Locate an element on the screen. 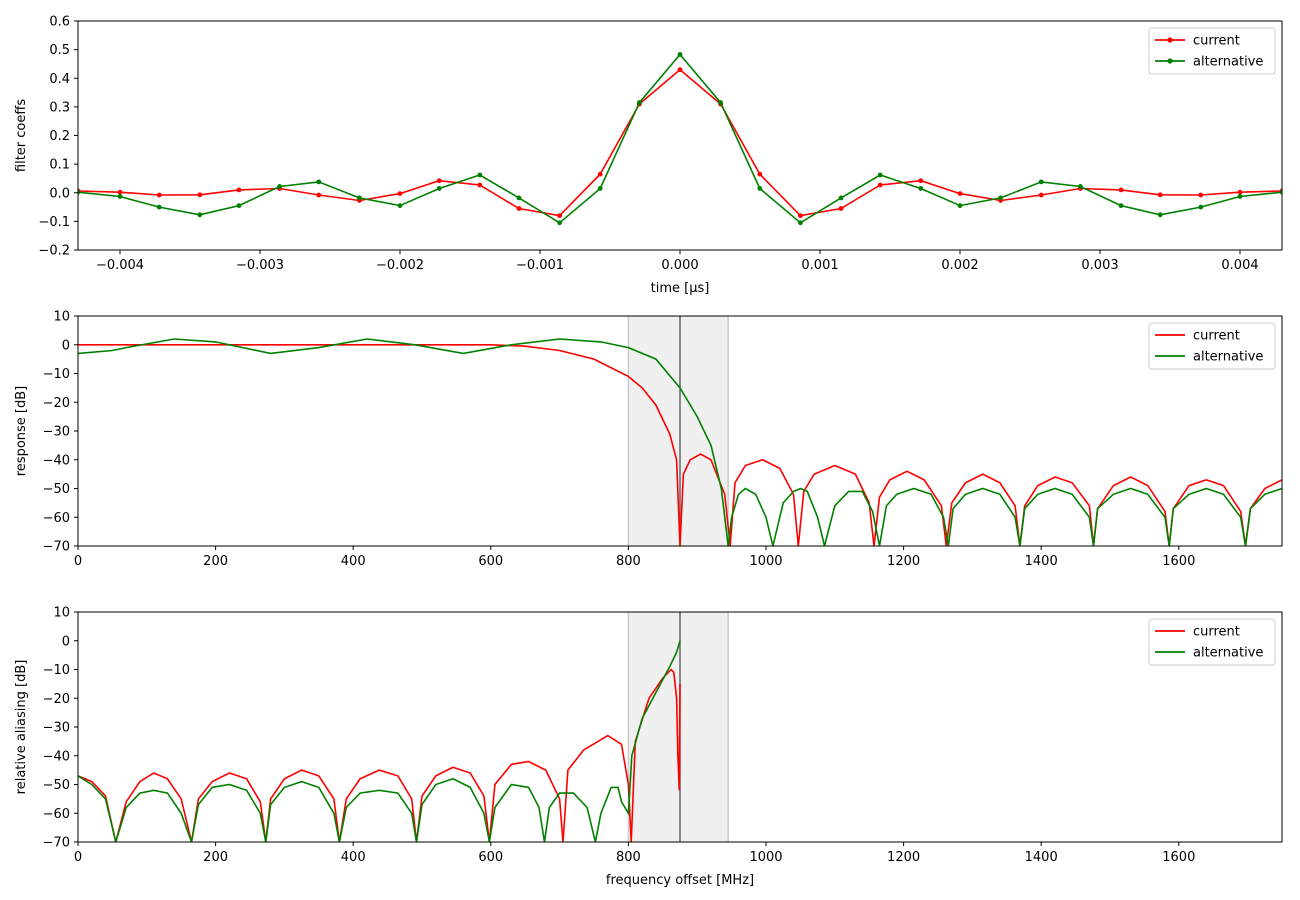 This screenshot has width=1300, height=900. x-tick-label: 1600 is located at coordinates (1178, 561).